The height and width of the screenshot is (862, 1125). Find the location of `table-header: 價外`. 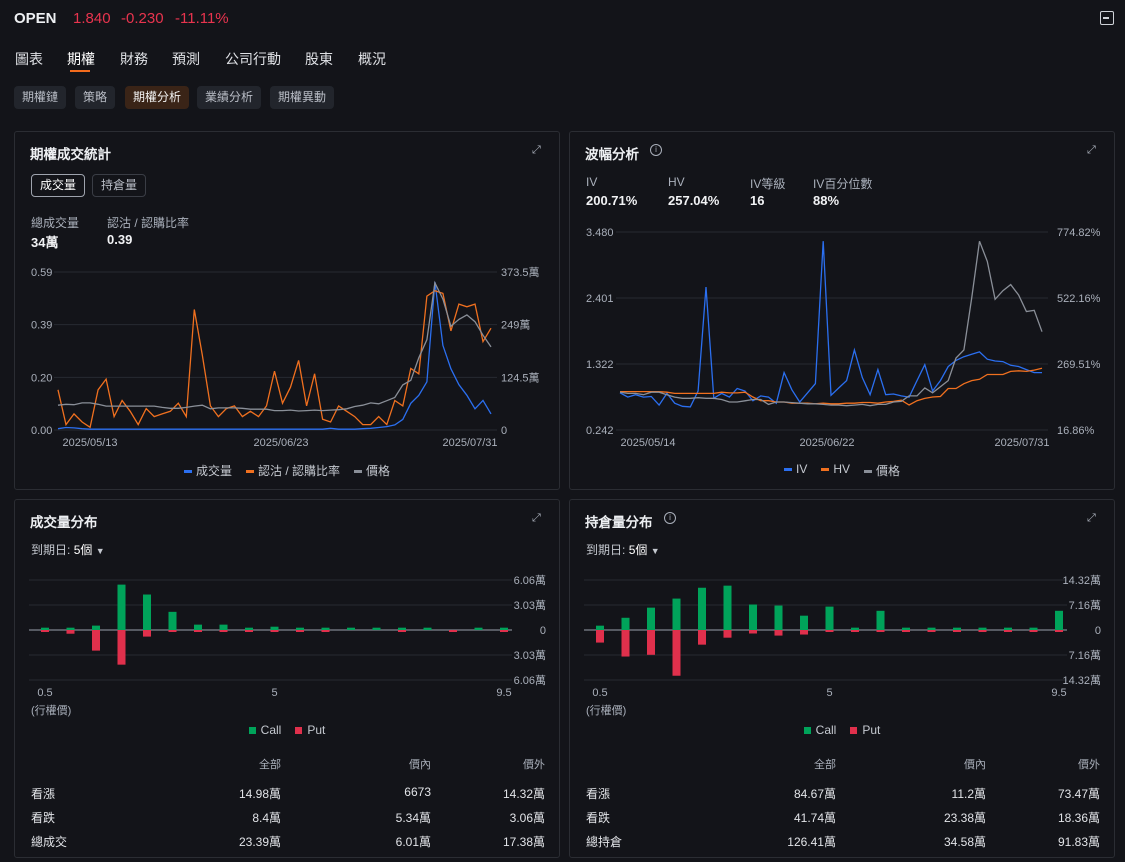

table-header: 價外 is located at coordinates (1089, 765).